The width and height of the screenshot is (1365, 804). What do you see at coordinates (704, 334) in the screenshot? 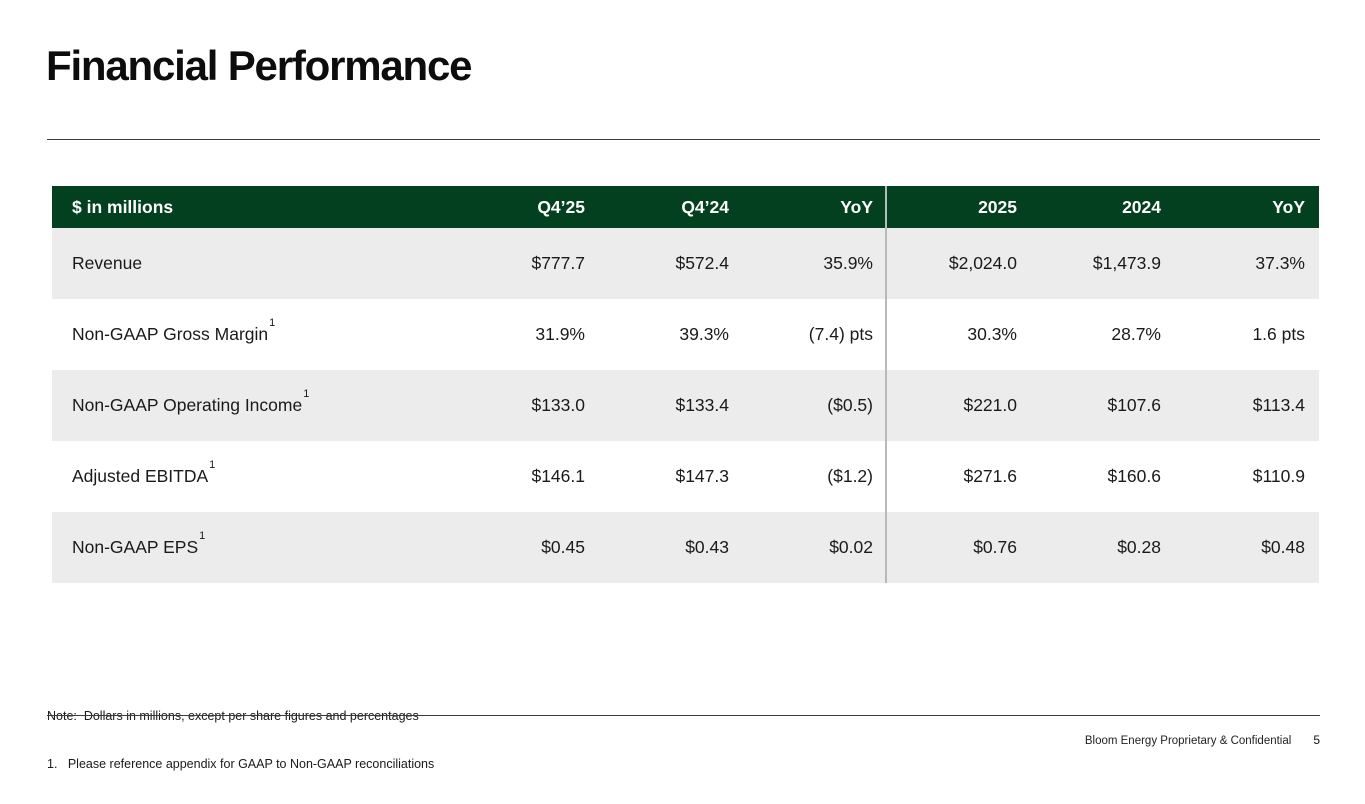
I see `cell-value: 39.3%` at bounding box center [704, 334].